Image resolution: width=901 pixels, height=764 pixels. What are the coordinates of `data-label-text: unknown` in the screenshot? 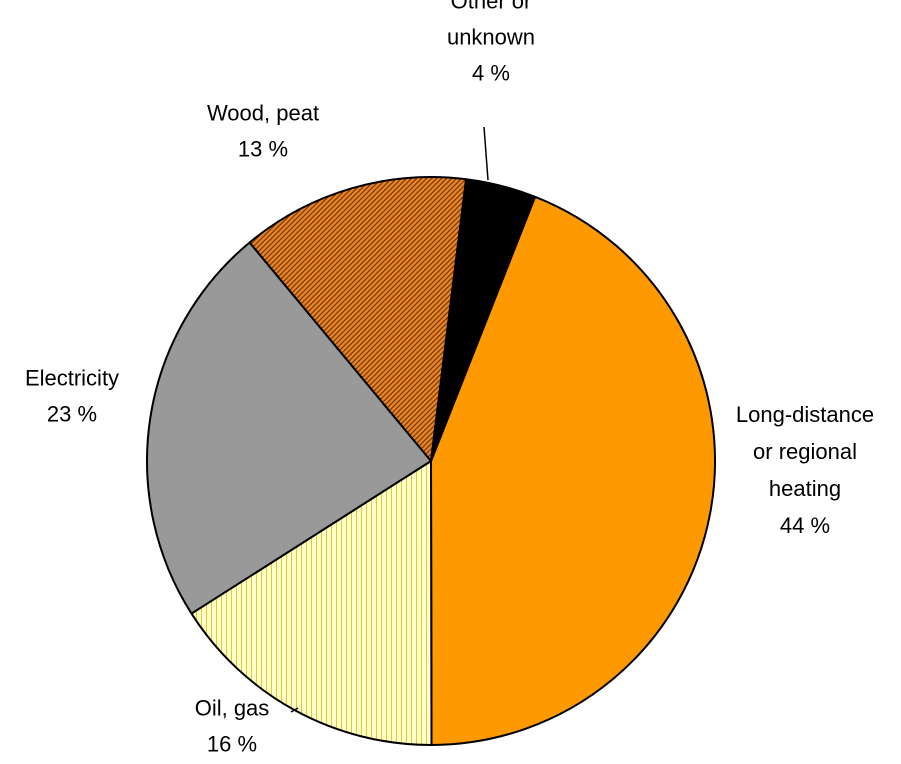 It's located at (491, 37).